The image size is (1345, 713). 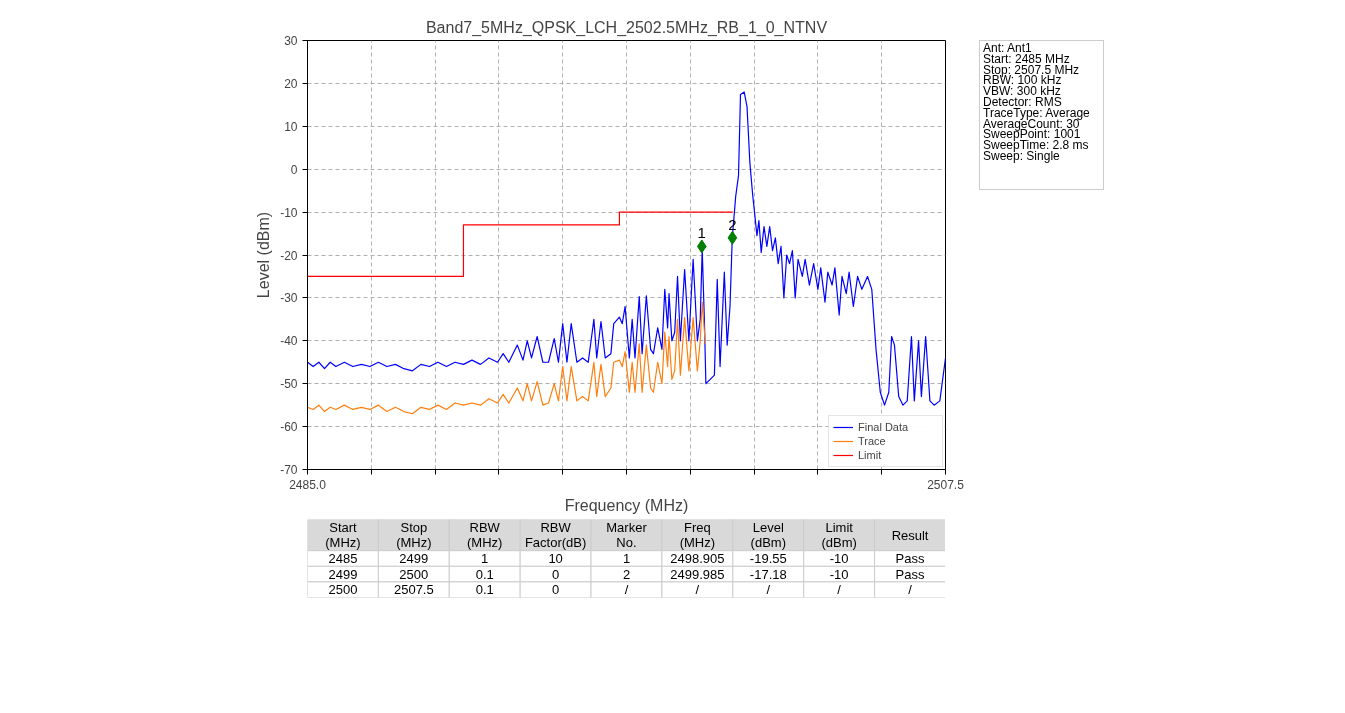 What do you see at coordinates (1036, 102) in the screenshot?
I see `text: Ant: Ant1 Start: 2485 MHz Stop: 2507.5 MHz RBW: 100 kHz VBW: 300 kHz Detector: RMS TraceType: Average AverageCount: 30 SweepPoint: 1001 SweepTime: 2.8 ms Sweep: Single` at bounding box center [1036, 102].